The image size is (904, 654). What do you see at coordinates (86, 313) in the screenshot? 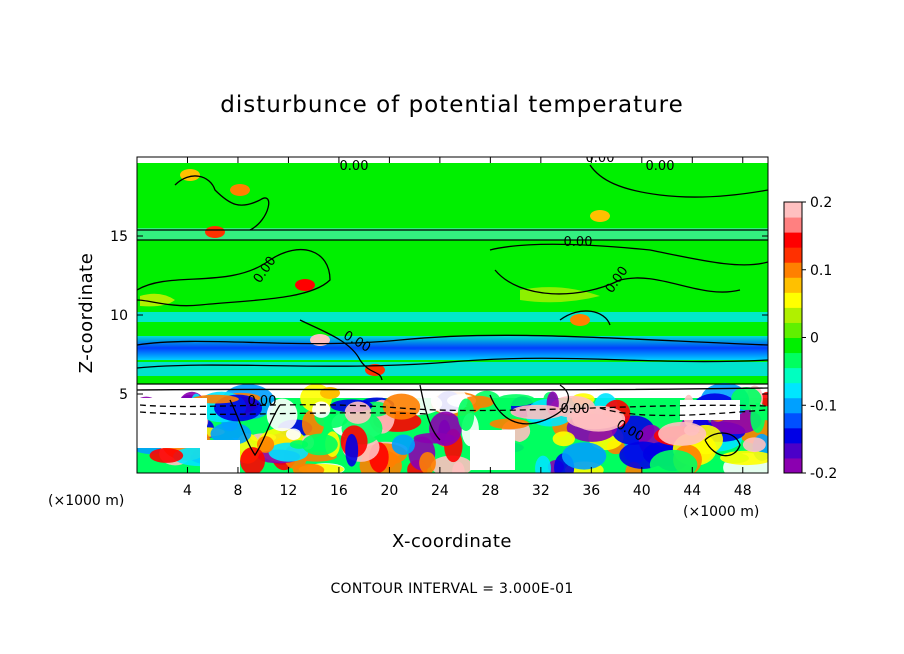
I see `y-axis-label: Z-coordinate` at bounding box center [86, 313].